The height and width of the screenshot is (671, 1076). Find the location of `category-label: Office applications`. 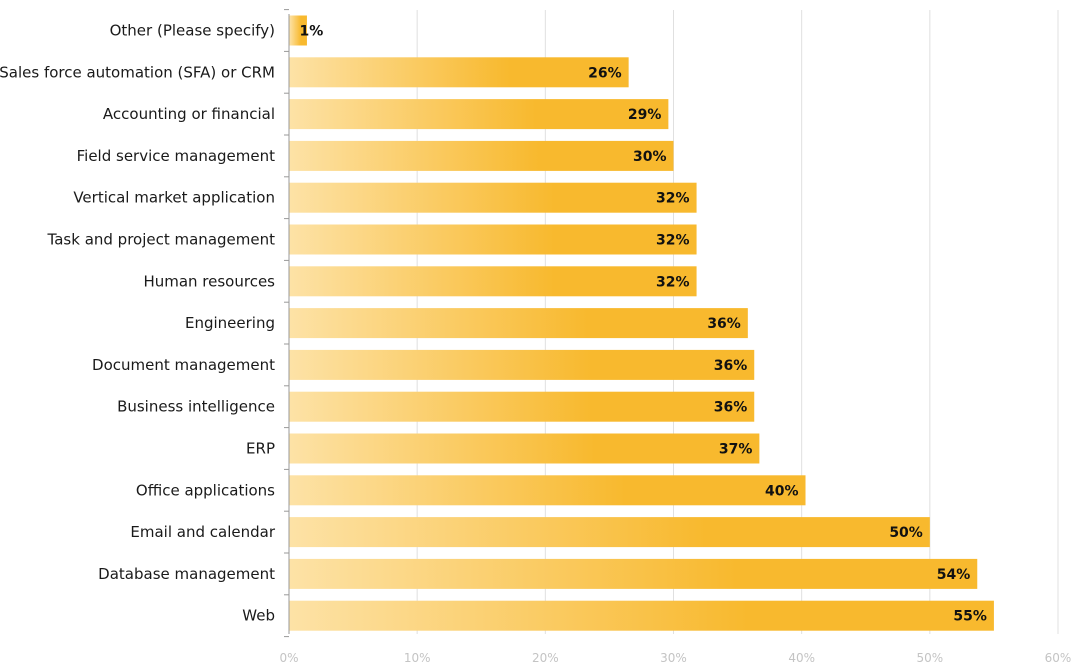

category-label: Office applications is located at coordinates (205, 490).